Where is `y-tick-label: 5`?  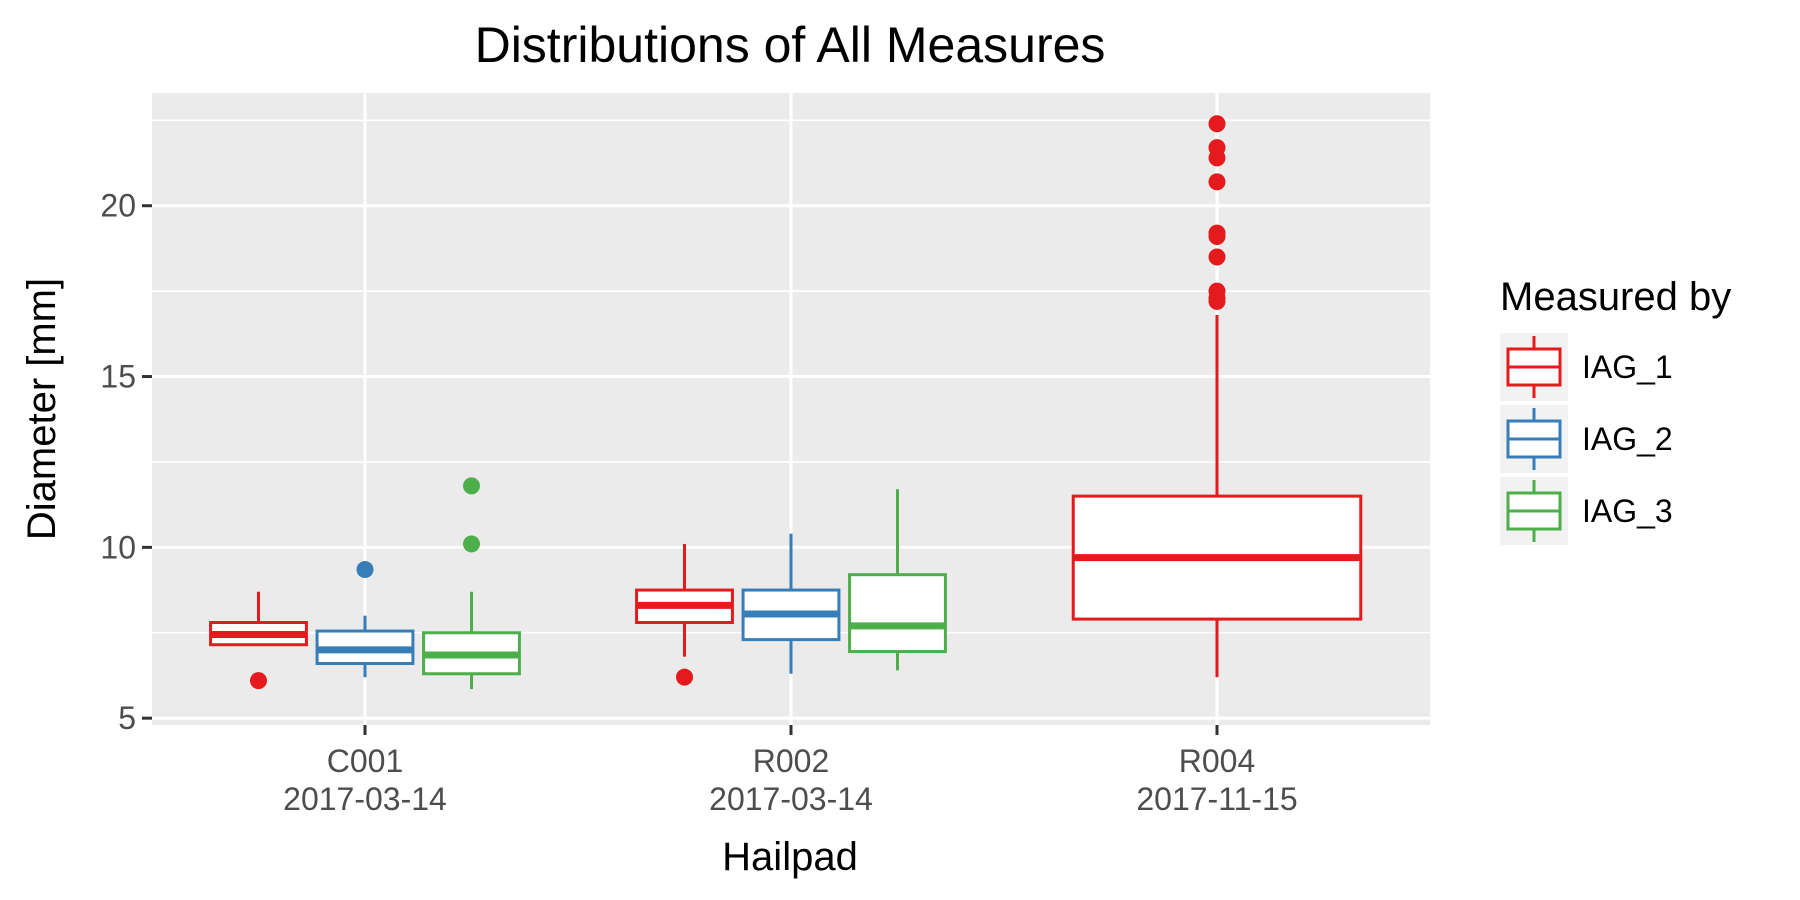
y-tick-label: 5 is located at coordinates (127, 718).